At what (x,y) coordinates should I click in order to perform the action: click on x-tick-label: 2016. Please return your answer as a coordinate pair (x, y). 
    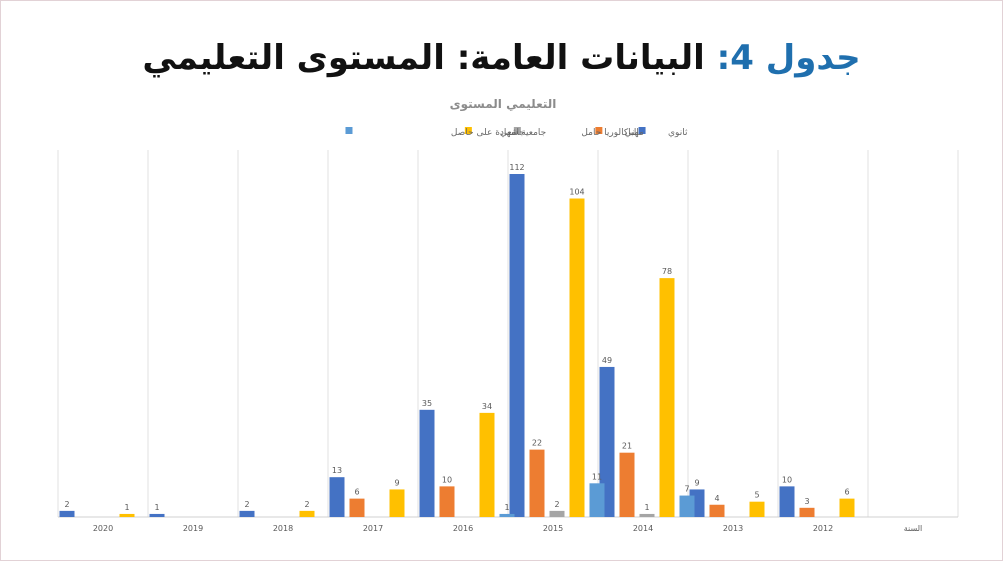
    Looking at the image, I should click on (463, 528).